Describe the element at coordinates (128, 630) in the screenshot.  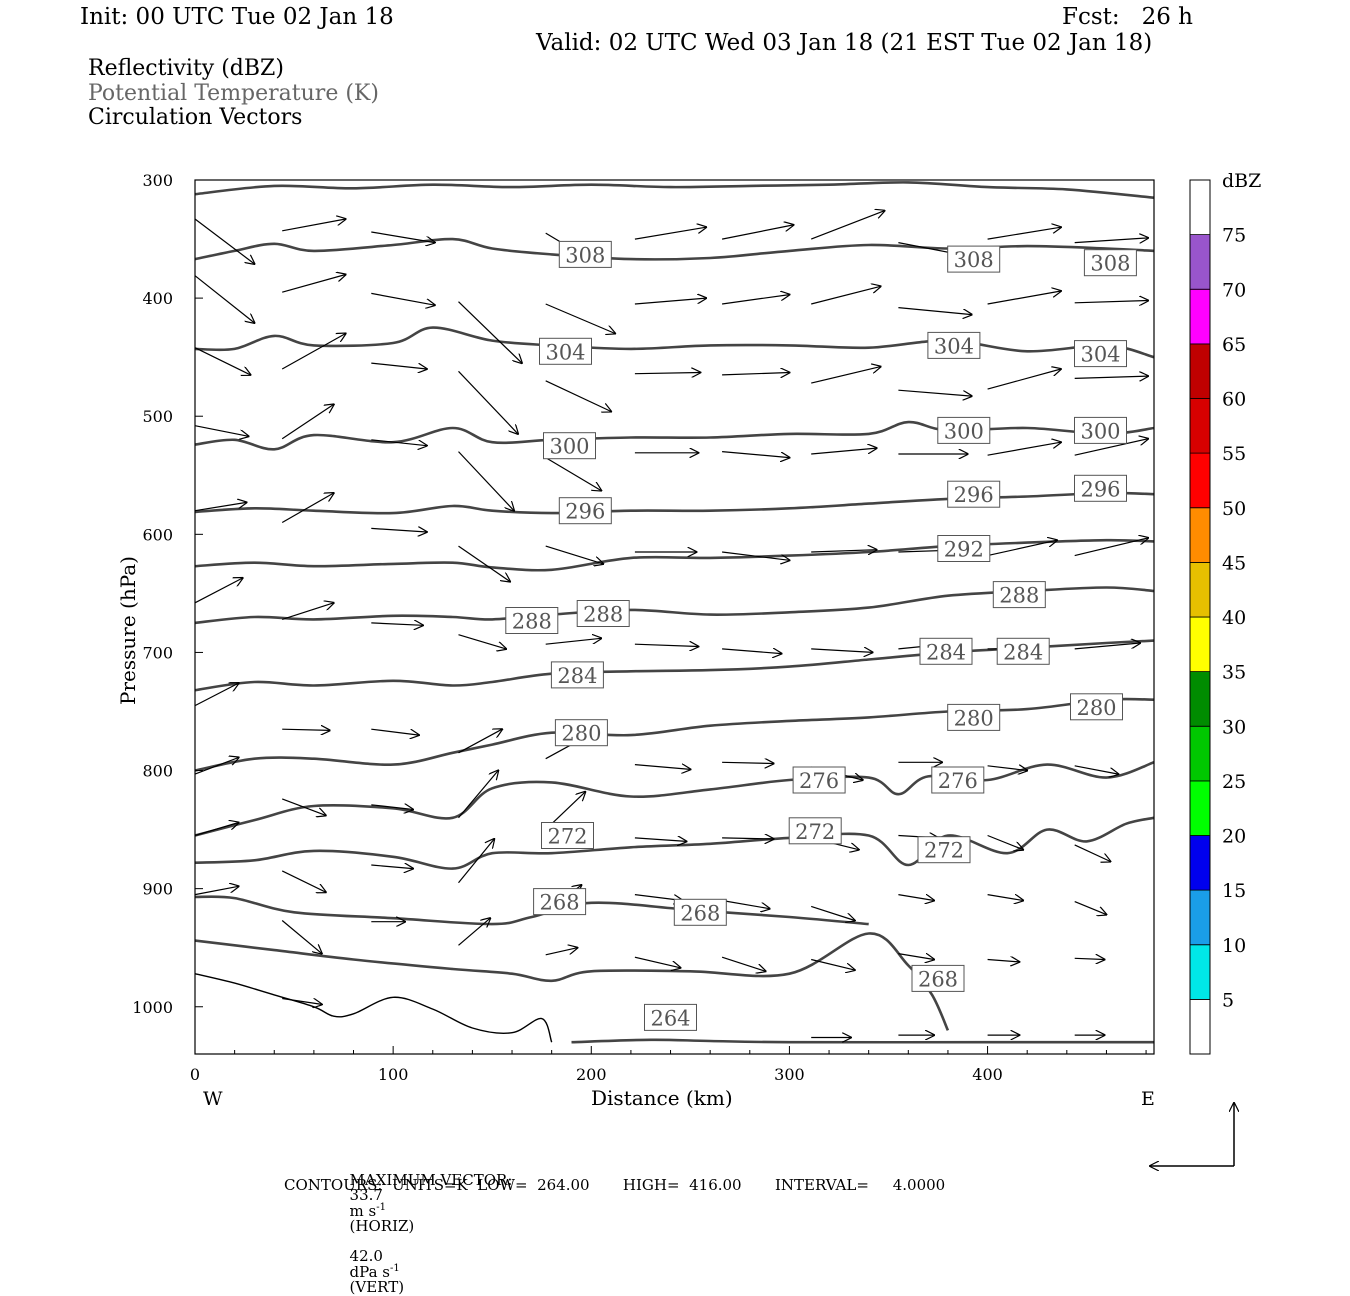
I see `y-axis-label: Pressure (hPa)` at that location.